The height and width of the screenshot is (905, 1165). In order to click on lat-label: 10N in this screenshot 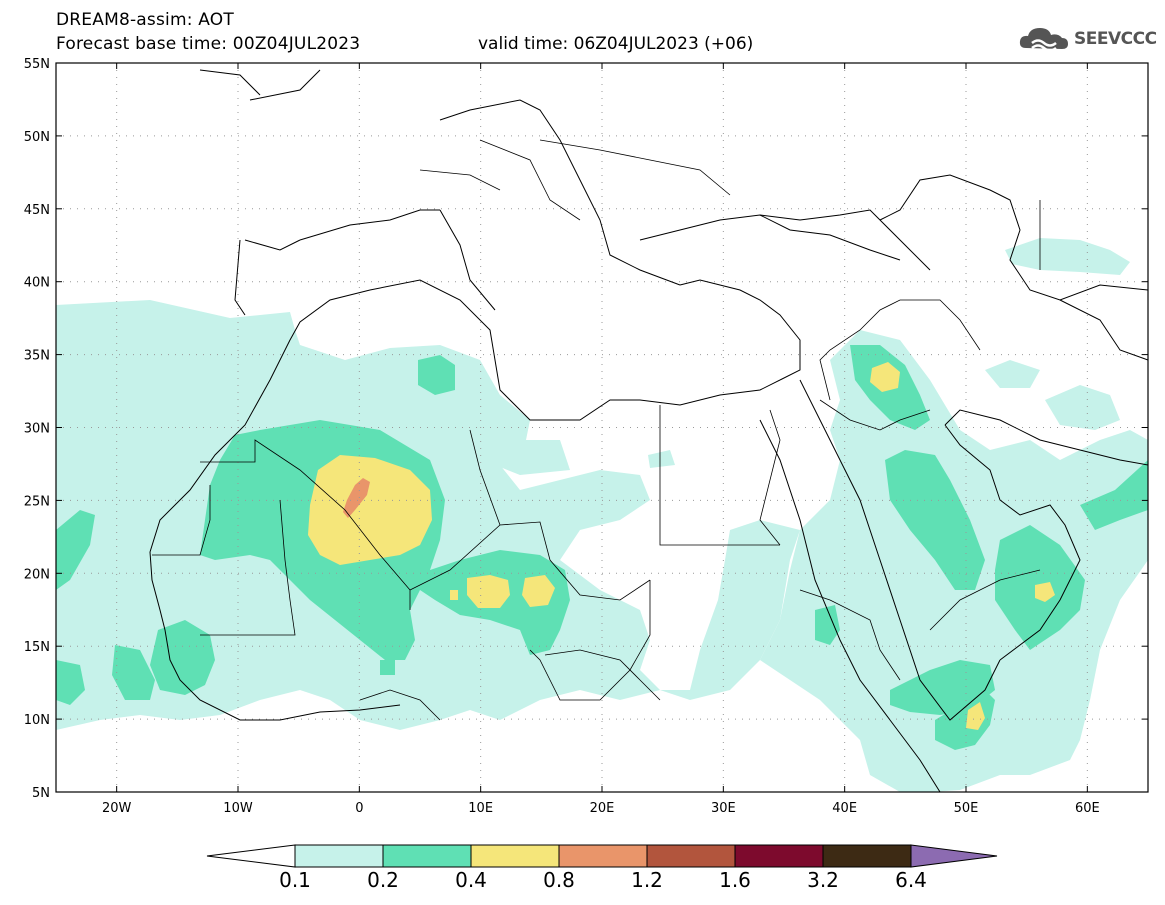, I will do `click(37, 720)`.